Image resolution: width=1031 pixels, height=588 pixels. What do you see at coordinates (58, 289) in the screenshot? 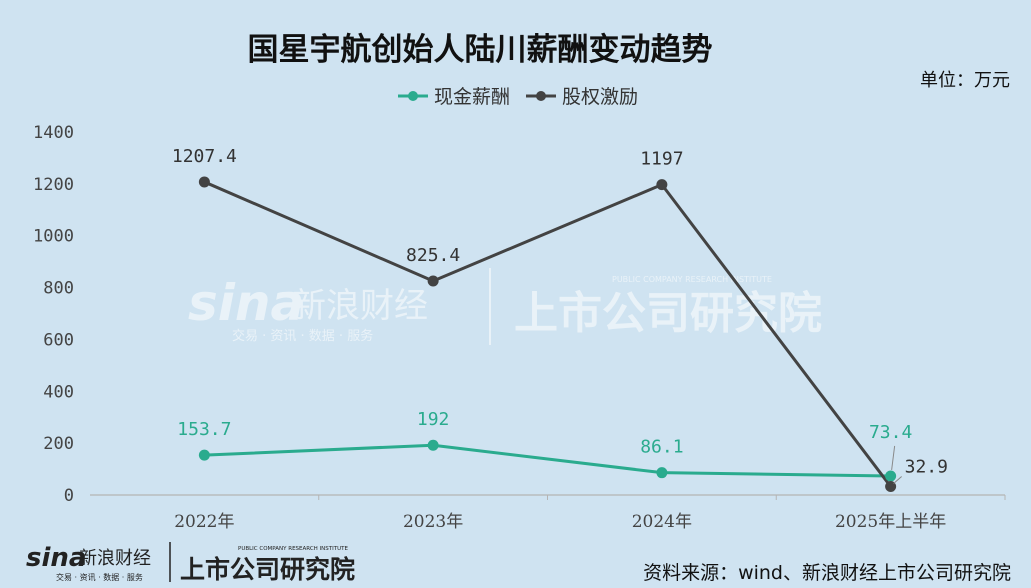
I see `y-tick-label: 800` at bounding box center [58, 289].